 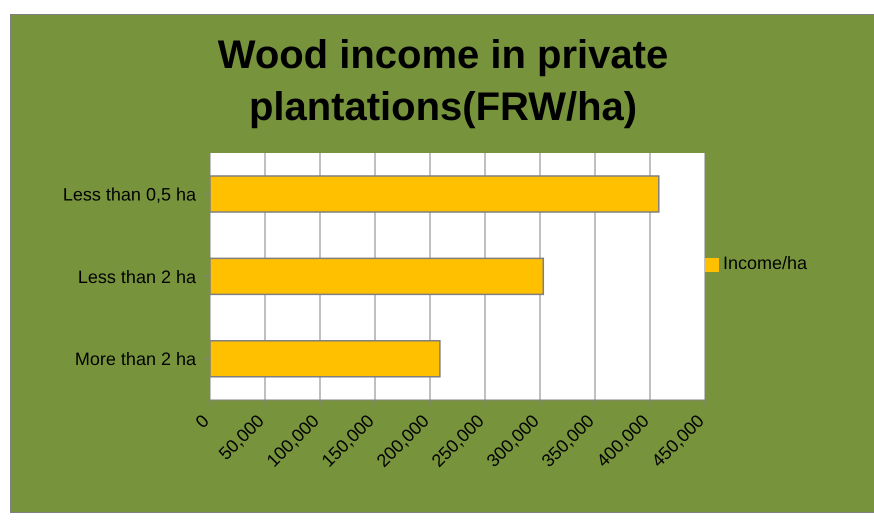 What do you see at coordinates (443, 81) in the screenshot?
I see `chart-title: Wood income in private plantations(FRW/ha)` at bounding box center [443, 81].